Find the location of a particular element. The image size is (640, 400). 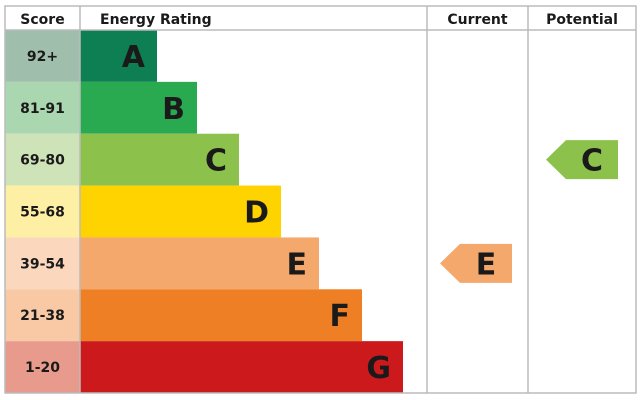

score-label: 55-68 is located at coordinates (42, 213).